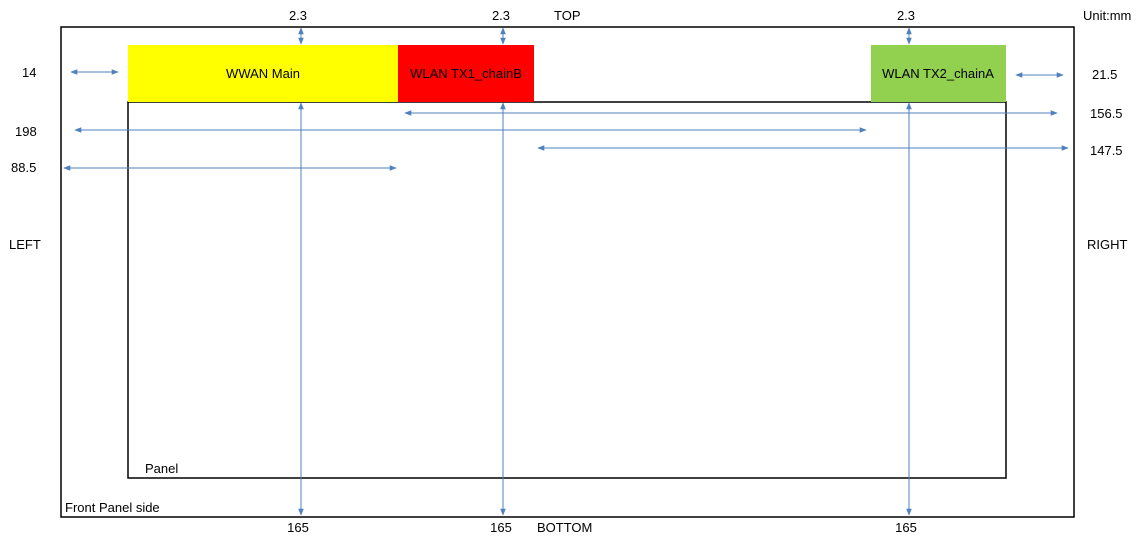 Image resolution: width=1143 pixels, height=538 pixels. Describe the element at coordinates (161, 468) in the screenshot. I see `panel-label: Panel` at that location.